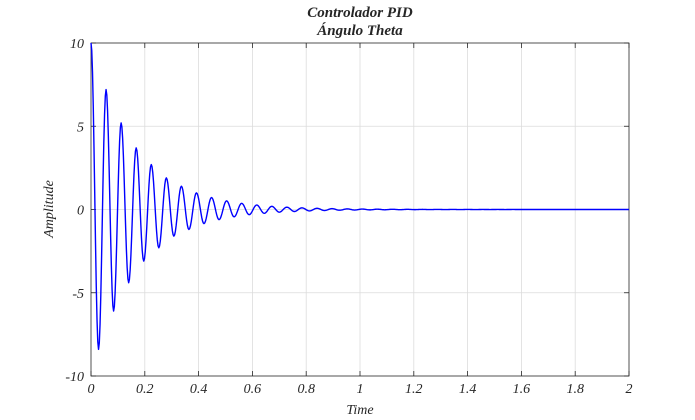 This screenshot has height=420, width=695. Describe the element at coordinates (360, 13) in the screenshot. I see `chart-title: Controlador PID` at that location.